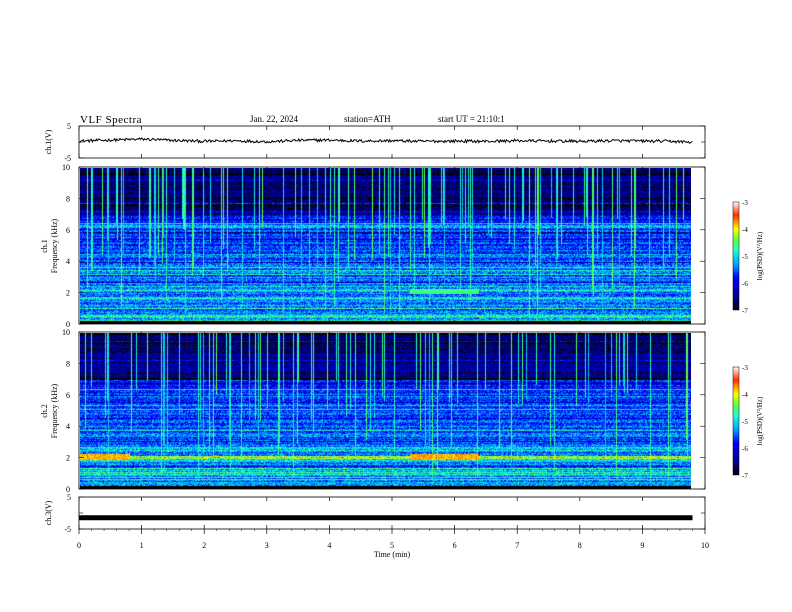 The height and width of the screenshot is (612, 792). I want to click on x-tick-label: 2, so click(204, 545).